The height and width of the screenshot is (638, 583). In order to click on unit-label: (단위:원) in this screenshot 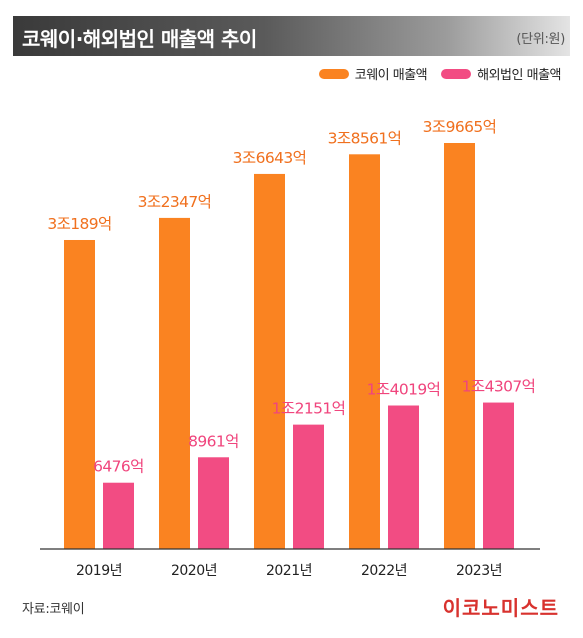, I will do `click(540, 39)`.